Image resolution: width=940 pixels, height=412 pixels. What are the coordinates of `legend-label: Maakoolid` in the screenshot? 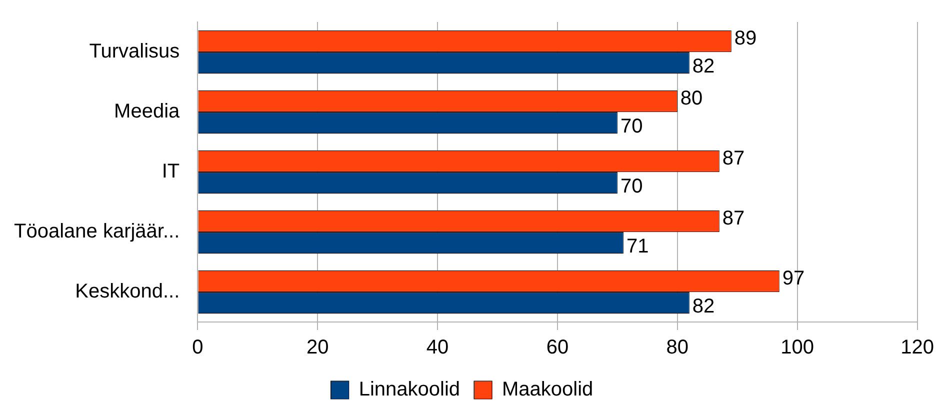 It's located at (548, 389).